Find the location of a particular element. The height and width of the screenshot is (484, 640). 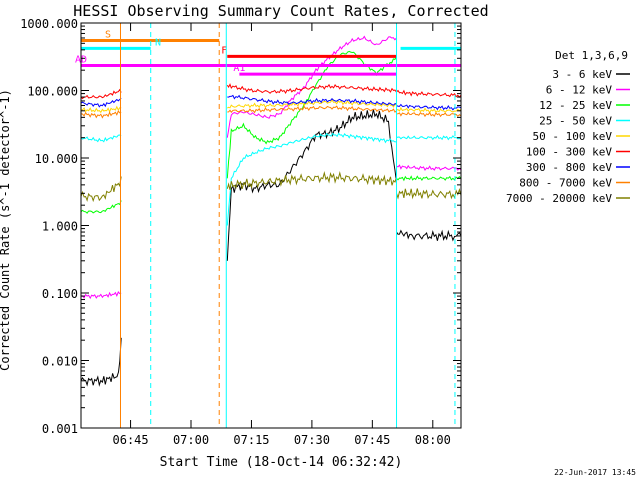

x-tick-label-1: 07:00 is located at coordinates (191, 440).